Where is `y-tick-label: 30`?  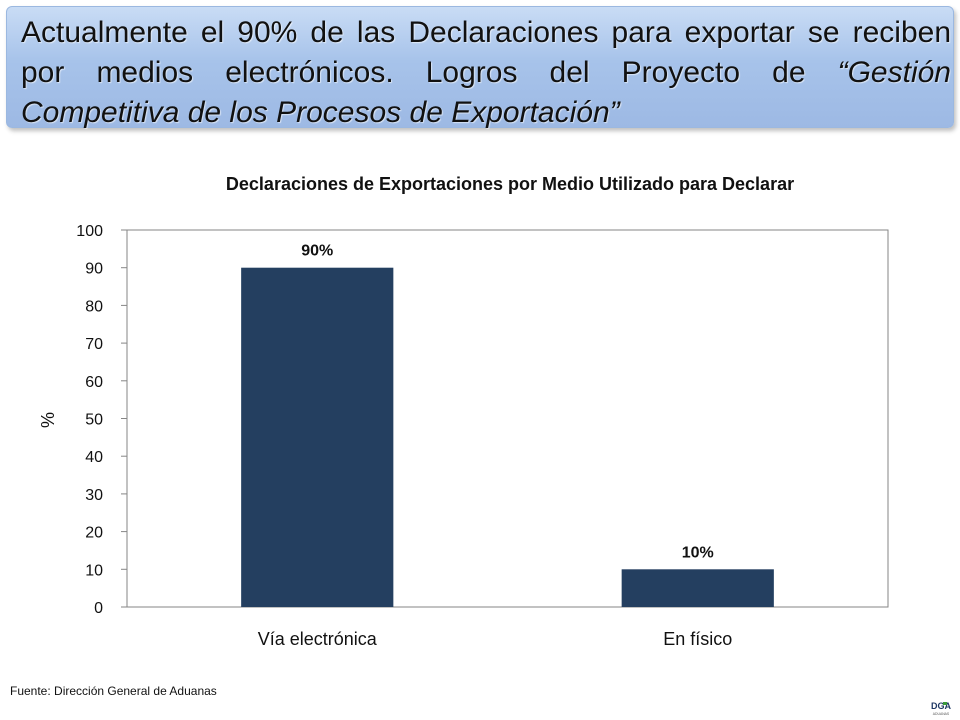 y-tick-label: 30 is located at coordinates (94, 495).